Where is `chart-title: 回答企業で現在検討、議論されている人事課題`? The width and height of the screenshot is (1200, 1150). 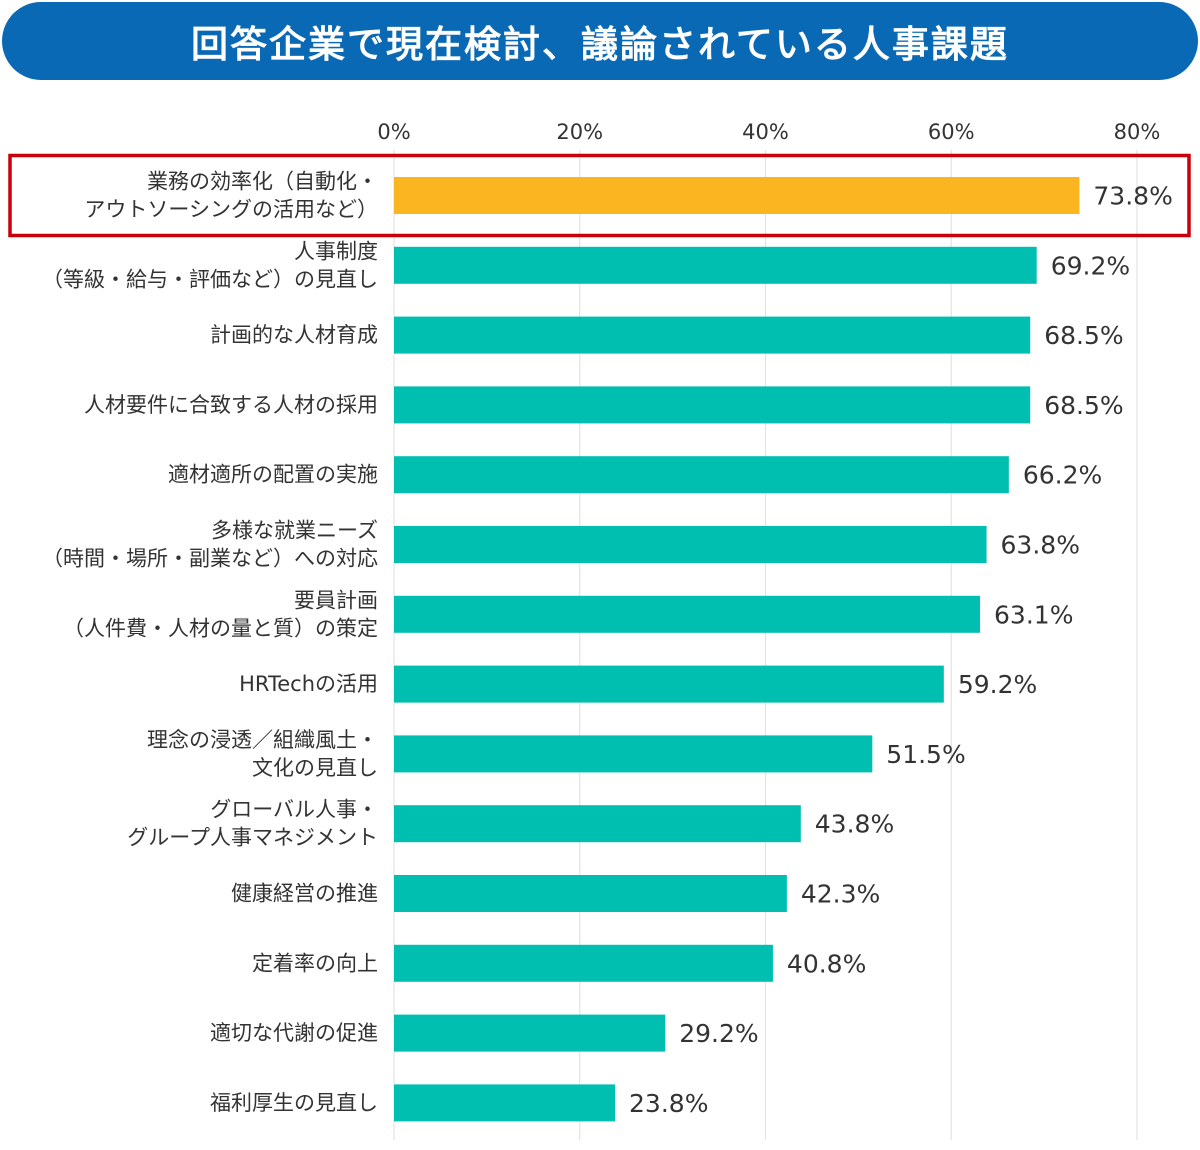 chart-title: 回答企業で現在検討、議論されている人事課題 is located at coordinates (600, 44).